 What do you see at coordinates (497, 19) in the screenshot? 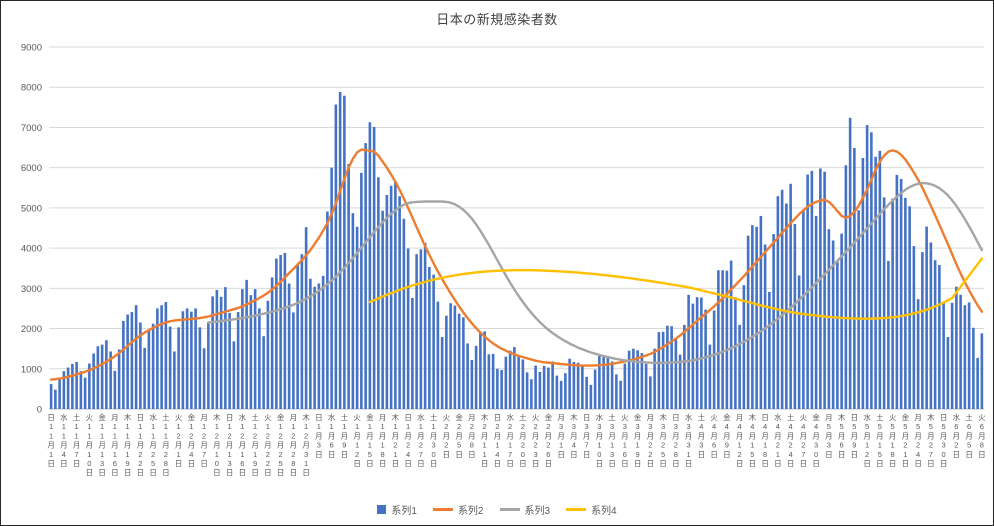
I see `chart-title: 日本の新規感染者数` at bounding box center [497, 19].